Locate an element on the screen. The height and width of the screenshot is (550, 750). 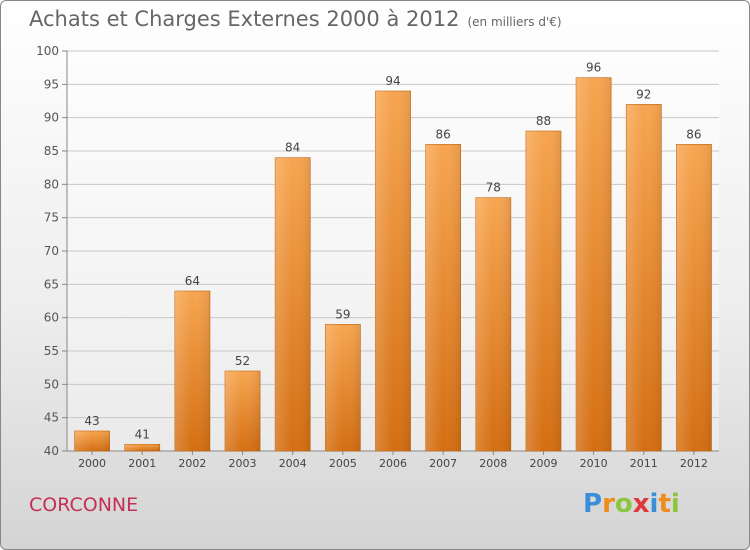
x-tick-label: 2000 is located at coordinates (92, 463).